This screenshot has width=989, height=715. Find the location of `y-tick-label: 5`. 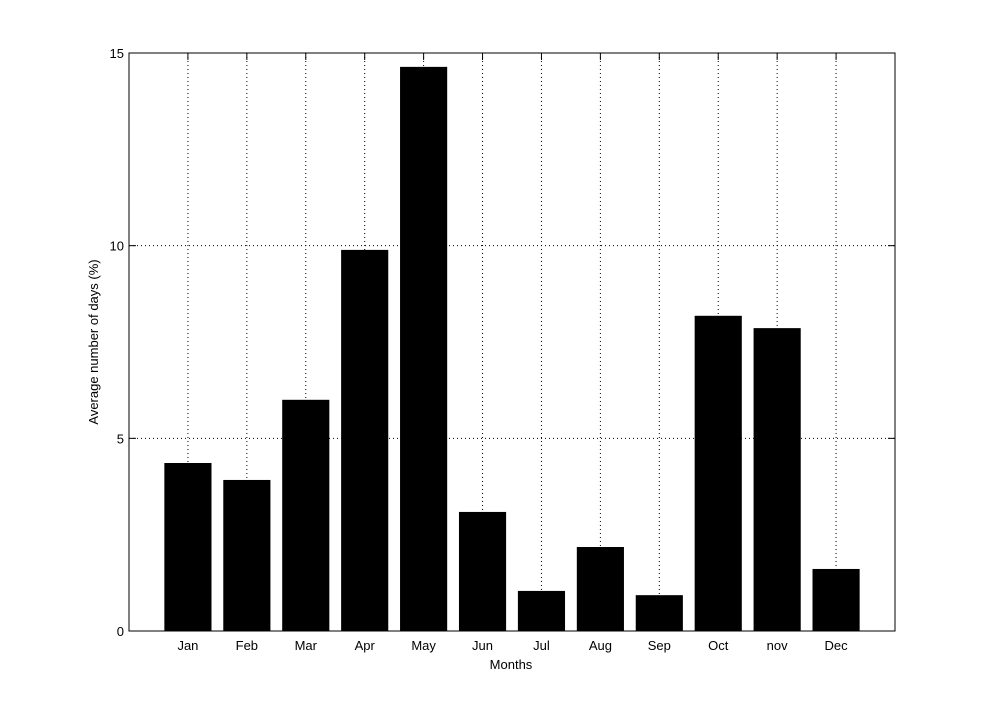

y-tick-label: 5 is located at coordinates (120, 438).